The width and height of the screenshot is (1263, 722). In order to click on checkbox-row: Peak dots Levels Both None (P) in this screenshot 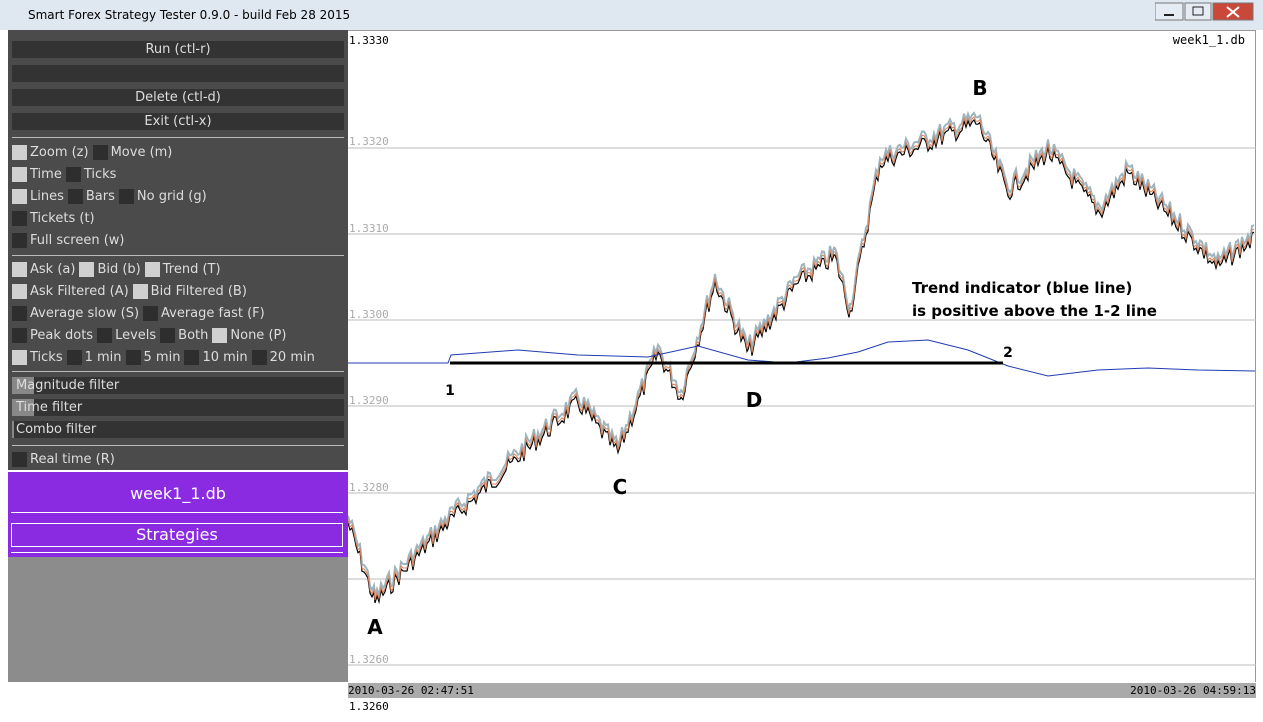, I will do `click(151, 335)`.